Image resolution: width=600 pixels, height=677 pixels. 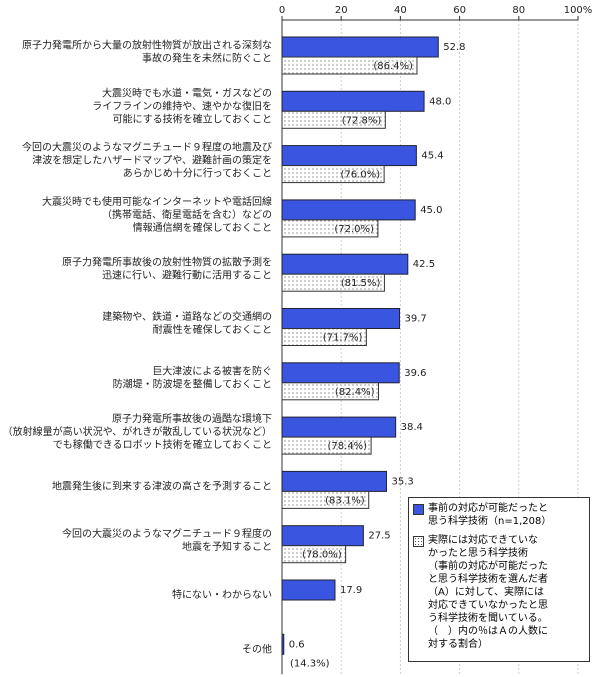 I want to click on category-label: その他, so click(x=257, y=648).